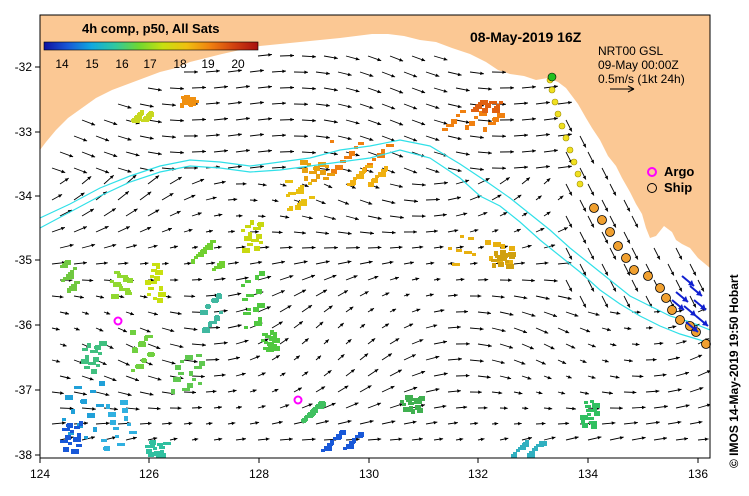 The height and width of the screenshot is (496, 749). Describe the element at coordinates (149, 474) in the screenshot. I see `x-tick-label: 126` at that location.